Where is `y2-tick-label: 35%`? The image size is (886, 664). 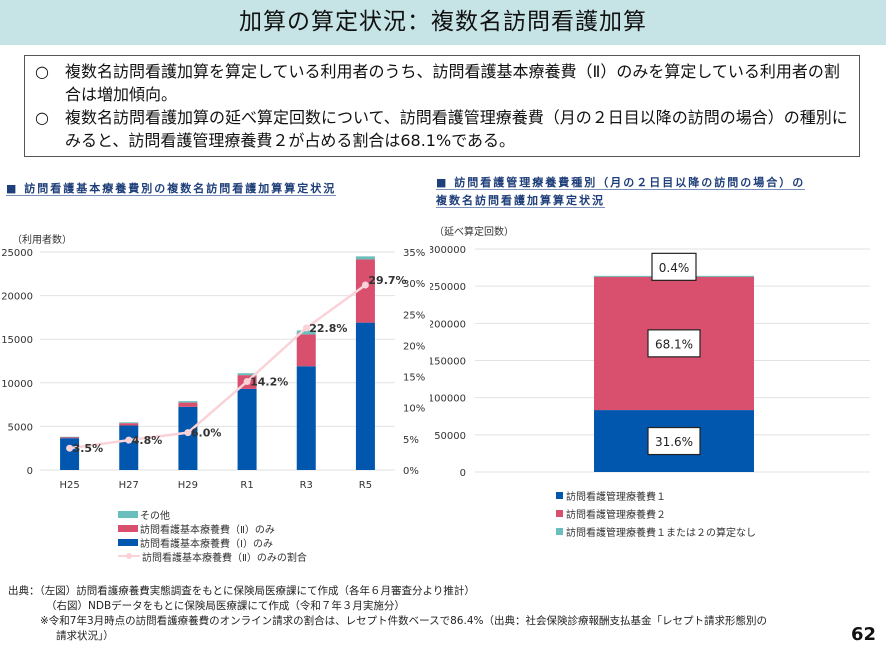
y2-tick-label: 35% is located at coordinates (414, 253).